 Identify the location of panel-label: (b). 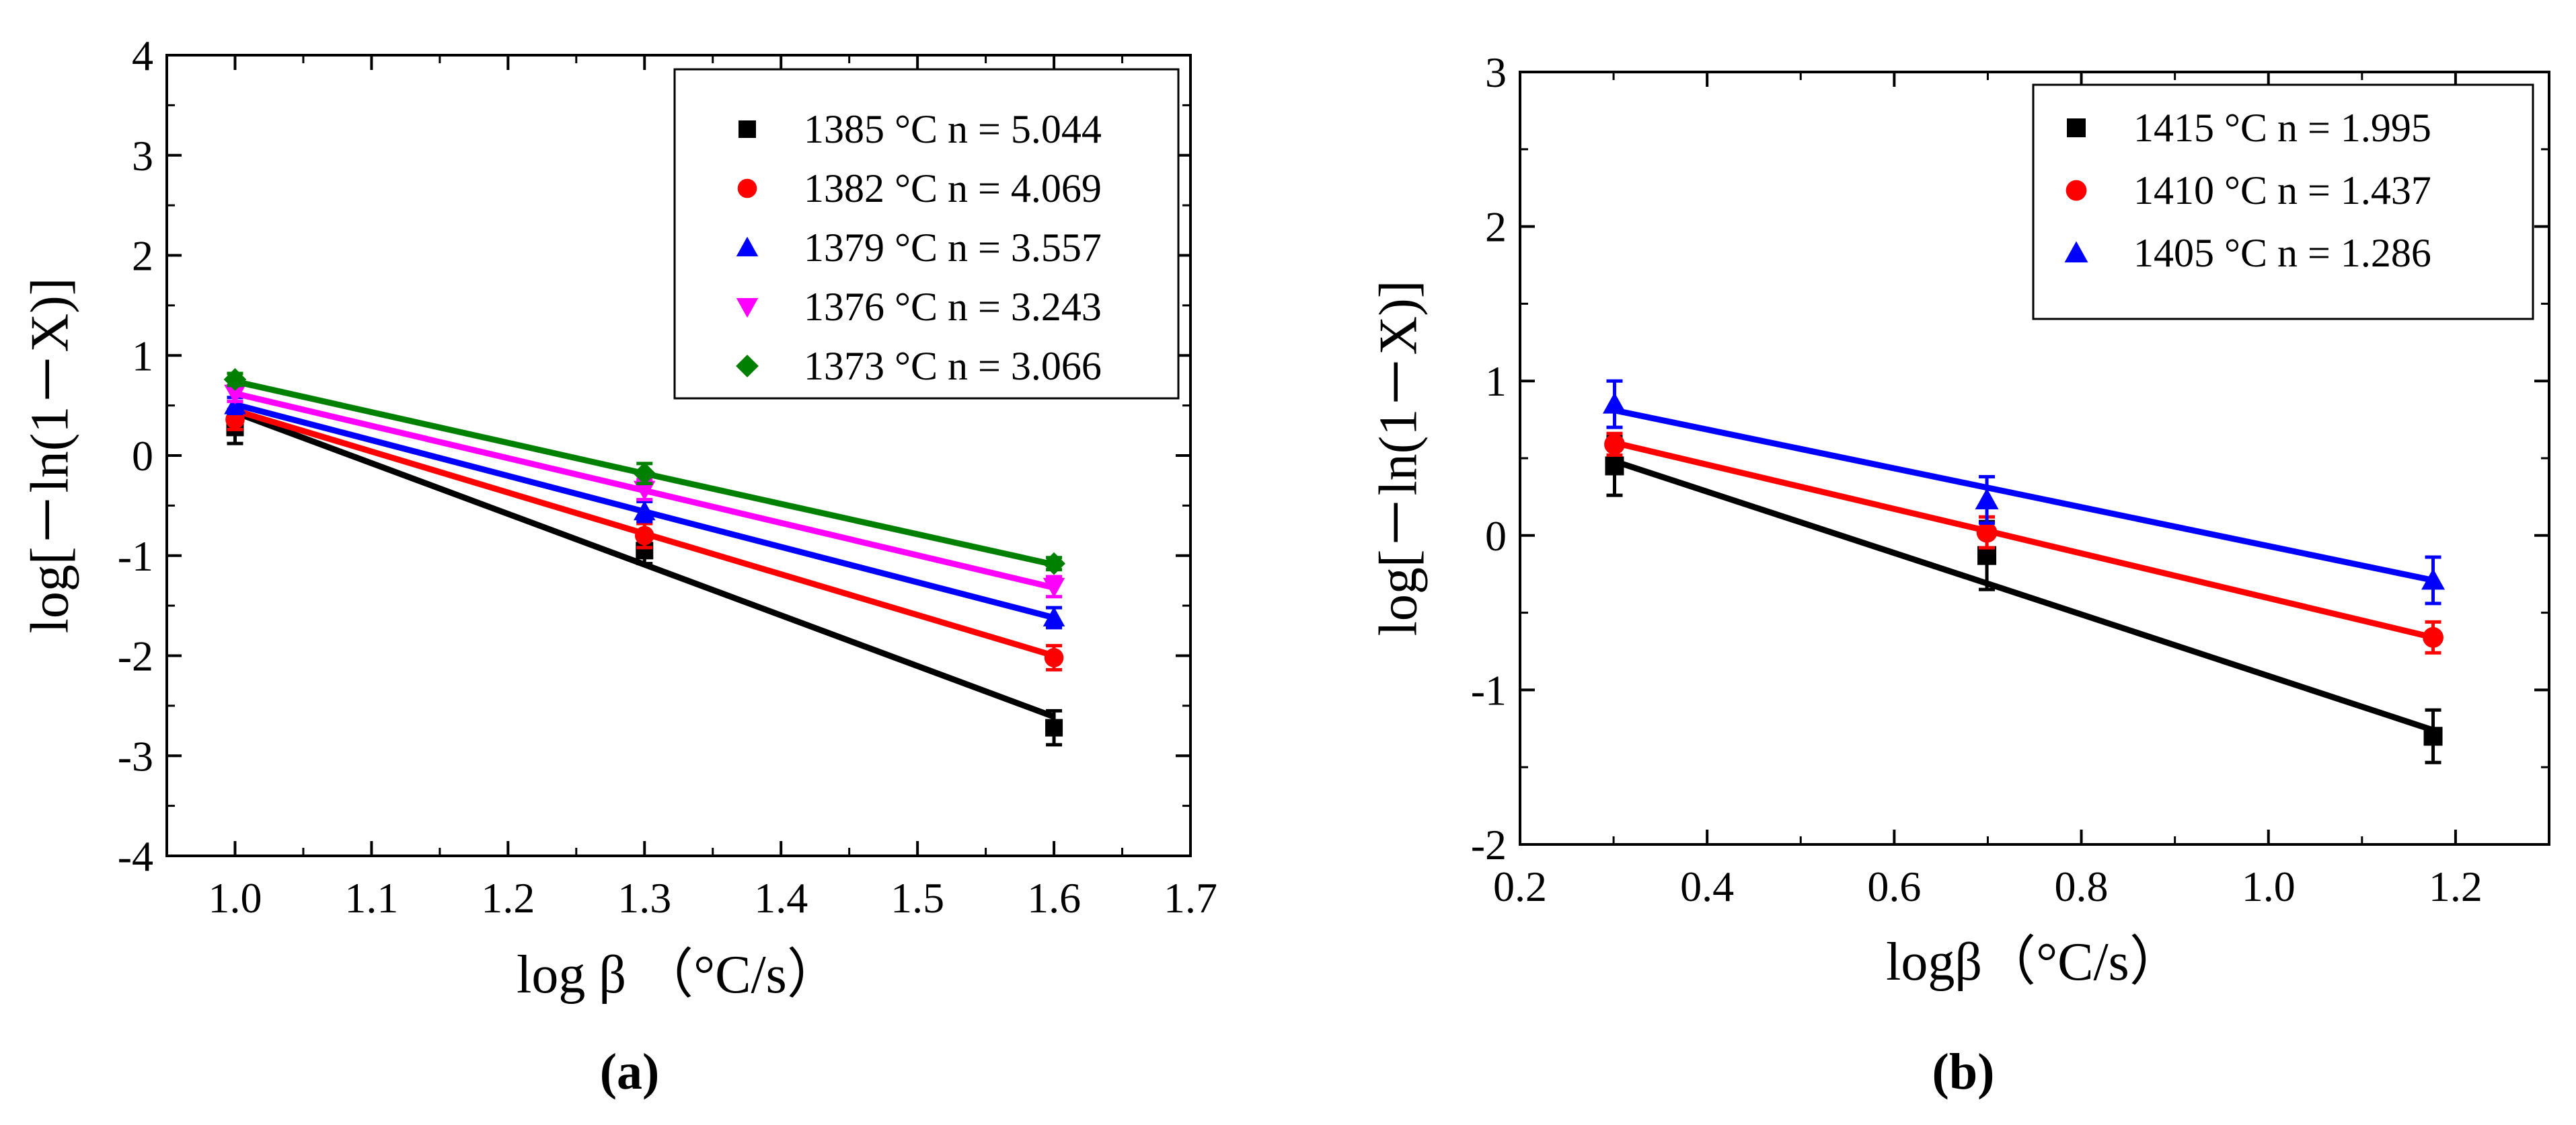
(1963, 1072).